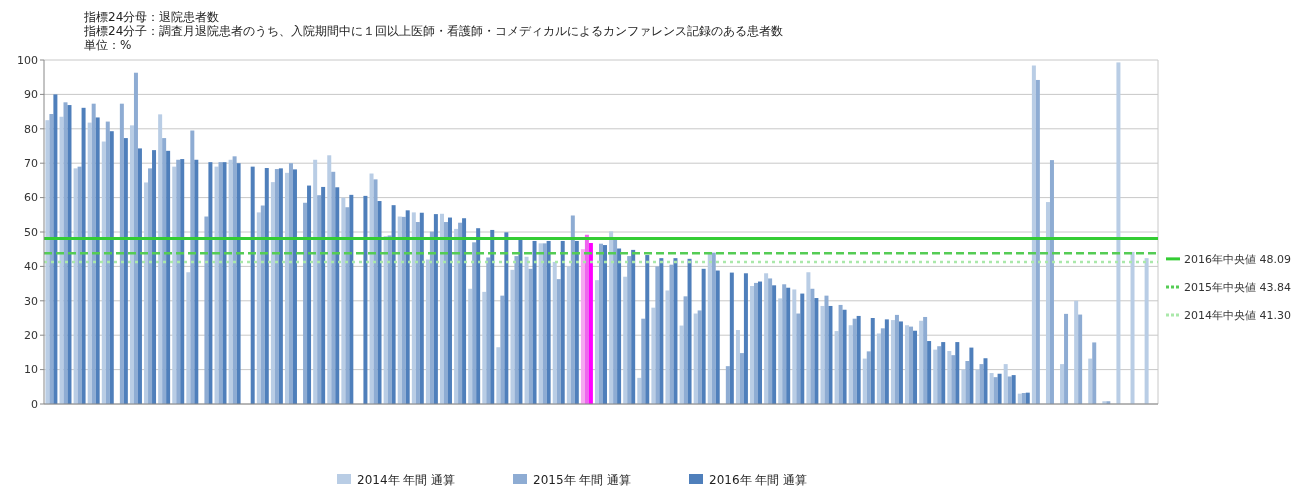  Describe the element at coordinates (1237, 315) in the screenshot. I see `legend-label: 2014年中央値 41.30` at that location.